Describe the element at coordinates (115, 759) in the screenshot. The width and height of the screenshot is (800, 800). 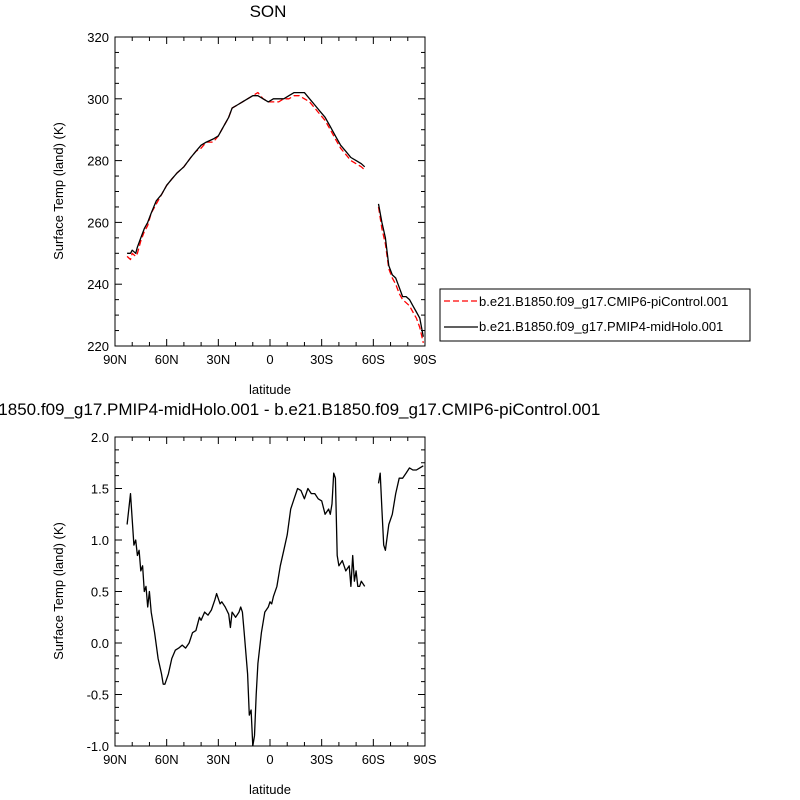
I see `bottom-x-tick-label: 90N` at that location.